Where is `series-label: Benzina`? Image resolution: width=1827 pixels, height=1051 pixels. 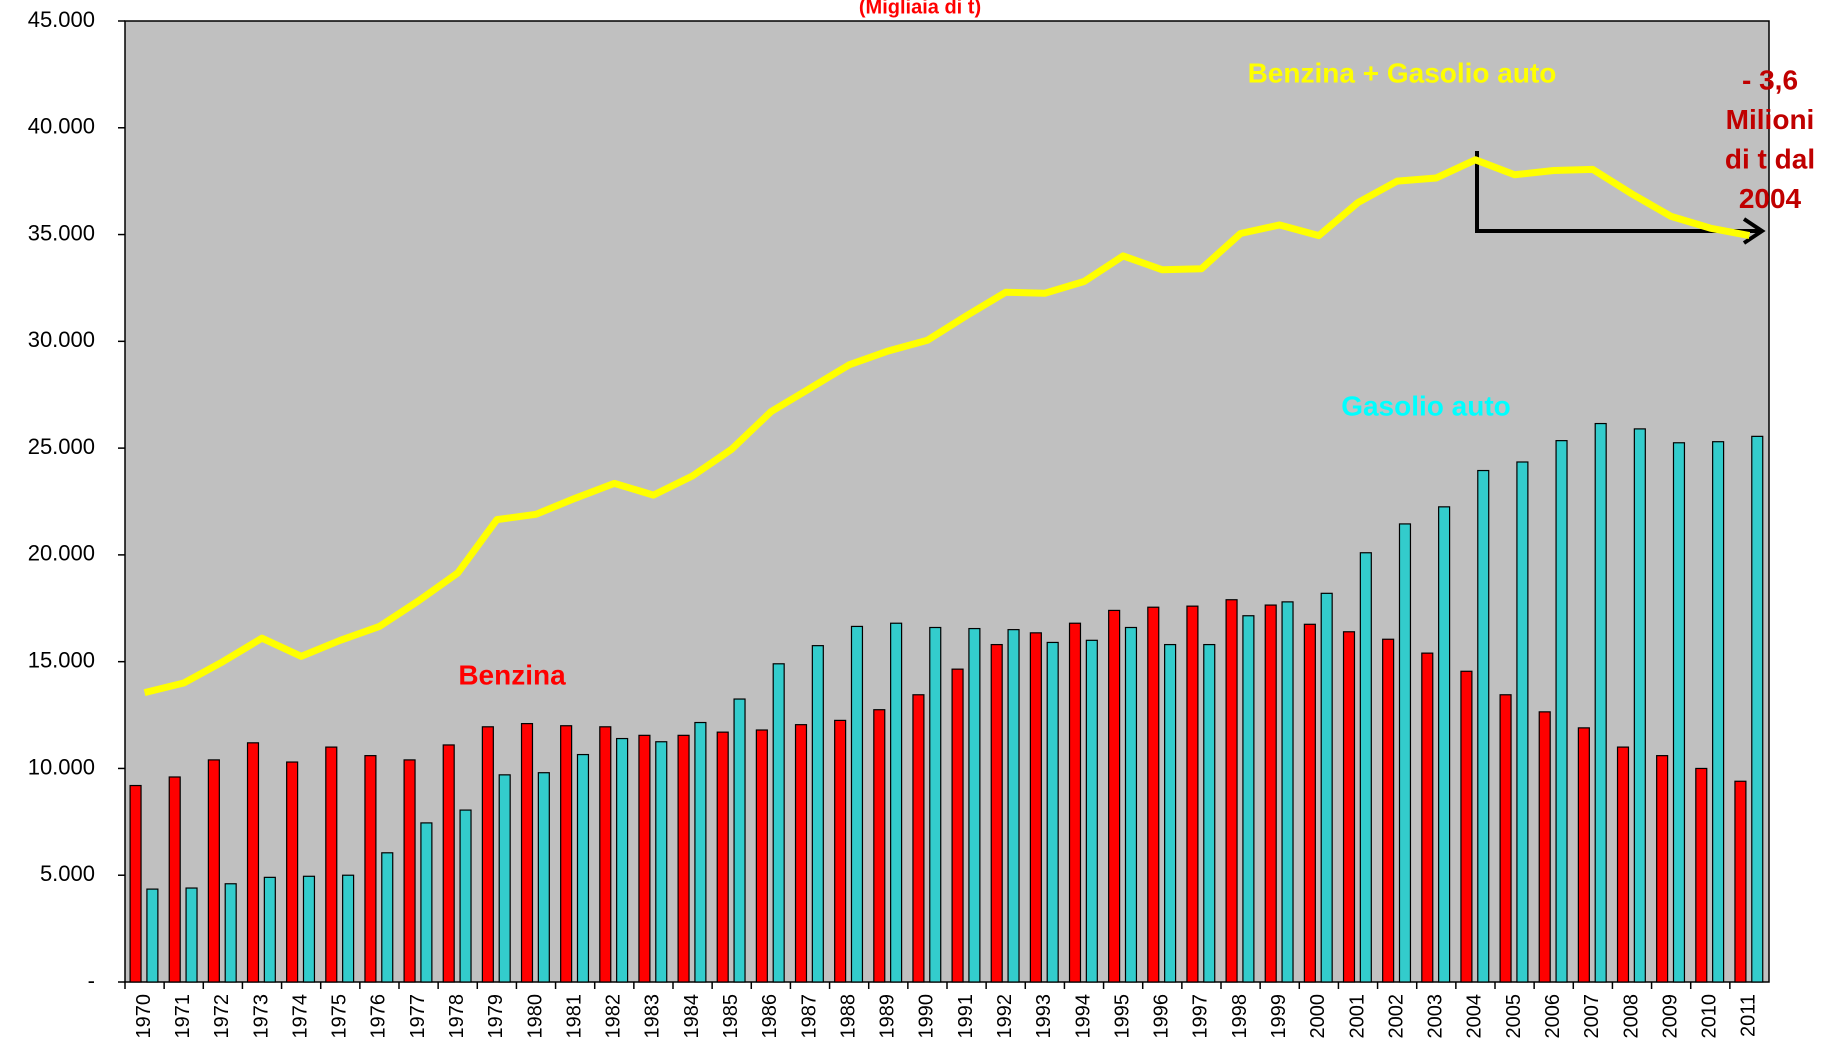
series-label: Benzina is located at coordinates (512, 674).